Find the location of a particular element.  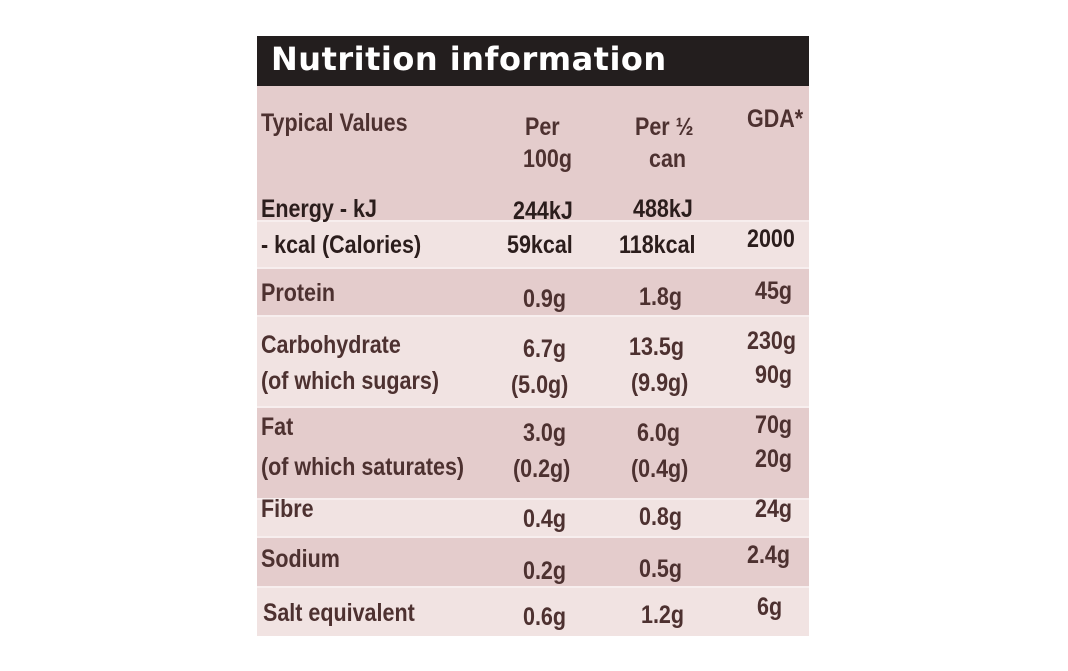

energy-kcal-perhalf: 118kcal is located at coordinates (657, 245).